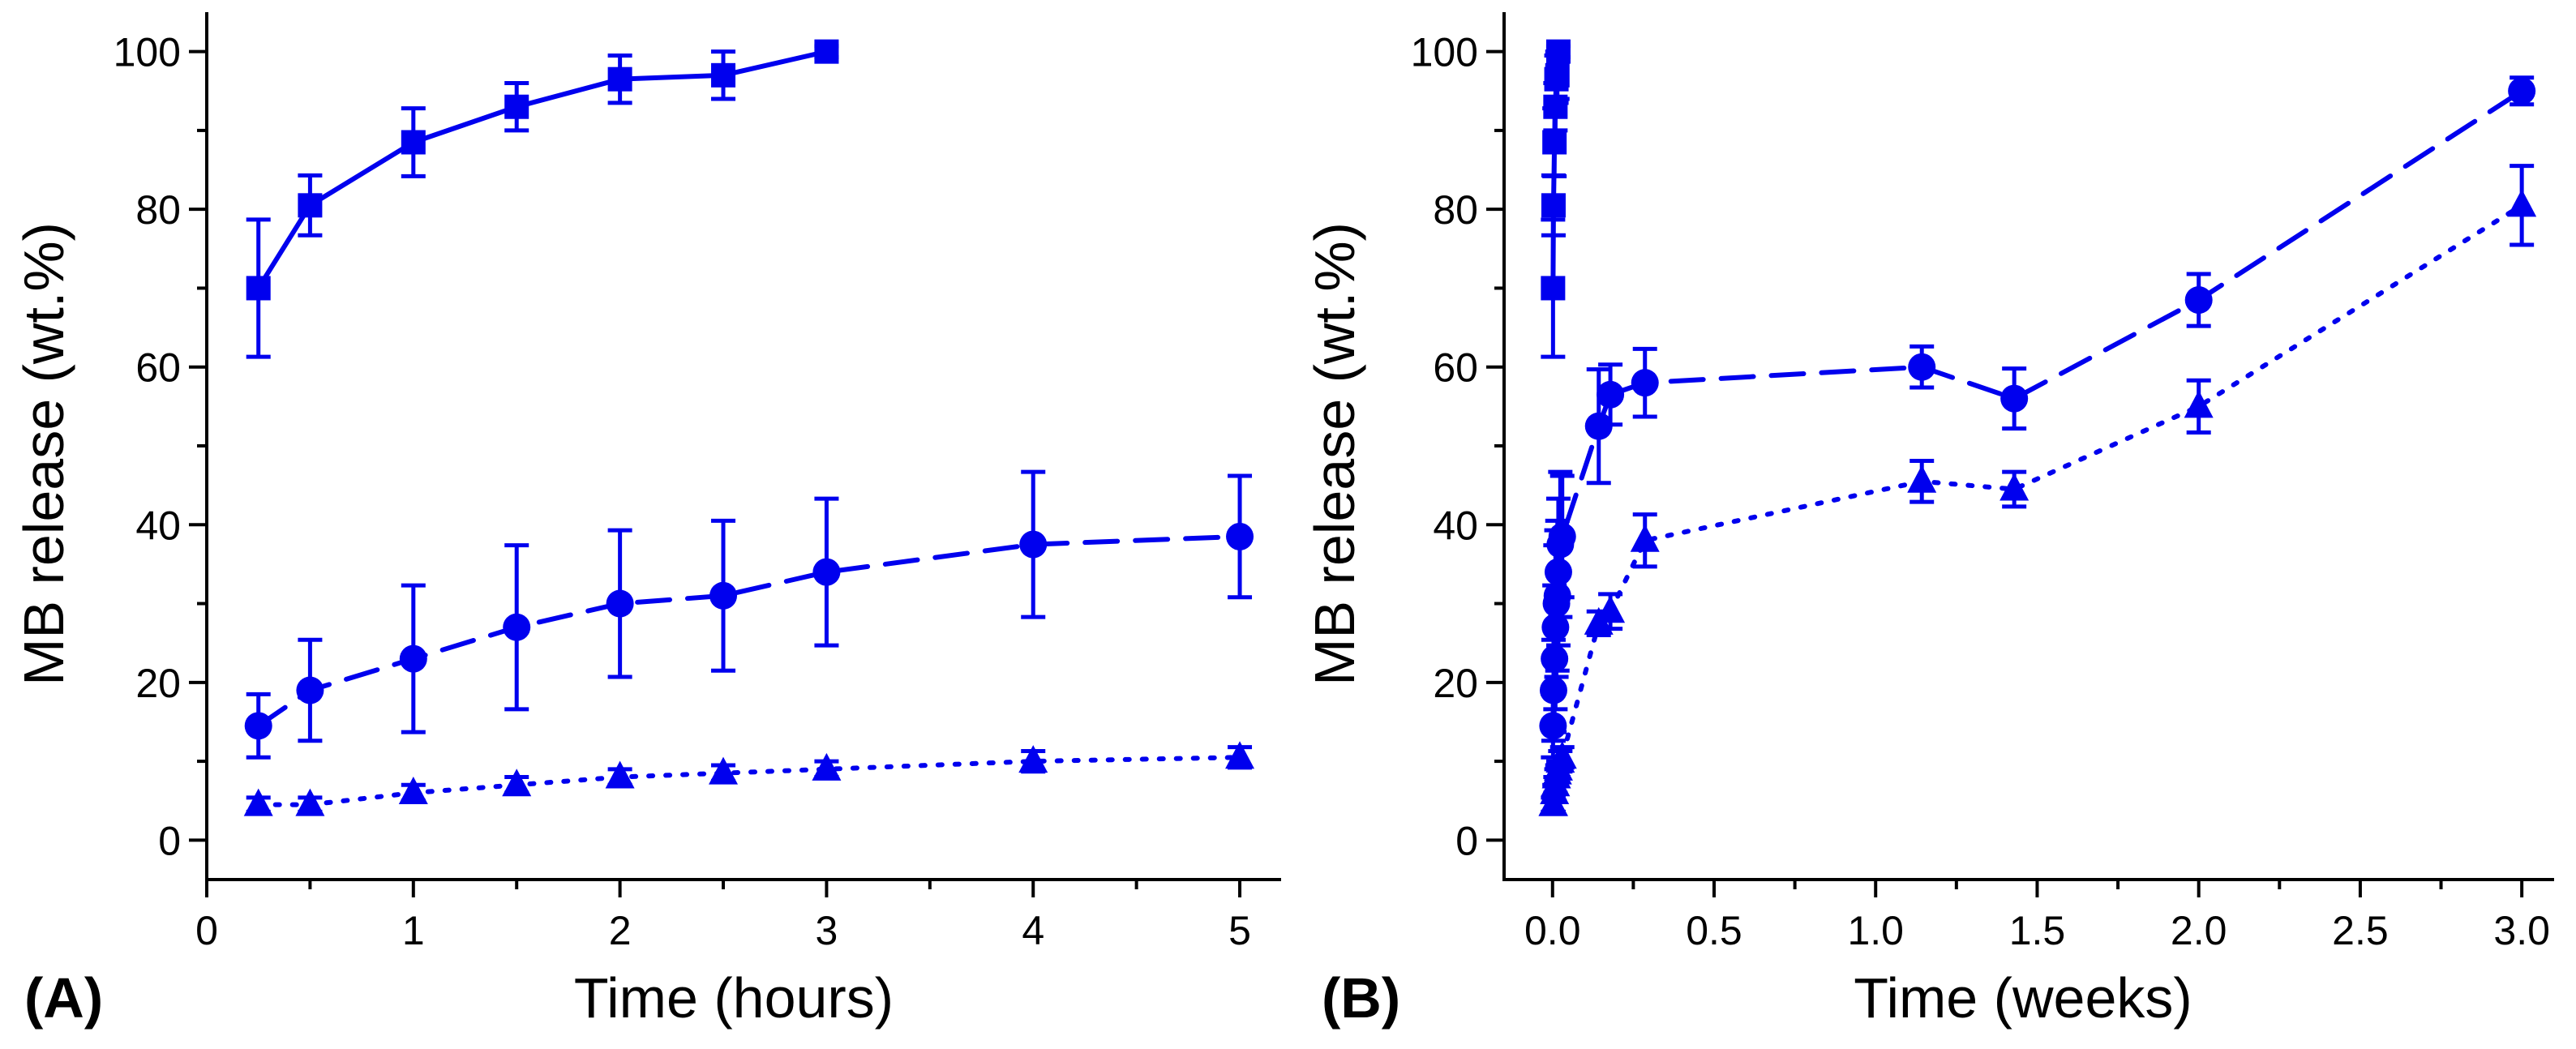 Image resolution: width=2576 pixels, height=1049 pixels. Describe the element at coordinates (620, 930) in the screenshot. I see `panel-a-x-tick-label: 2` at that location.